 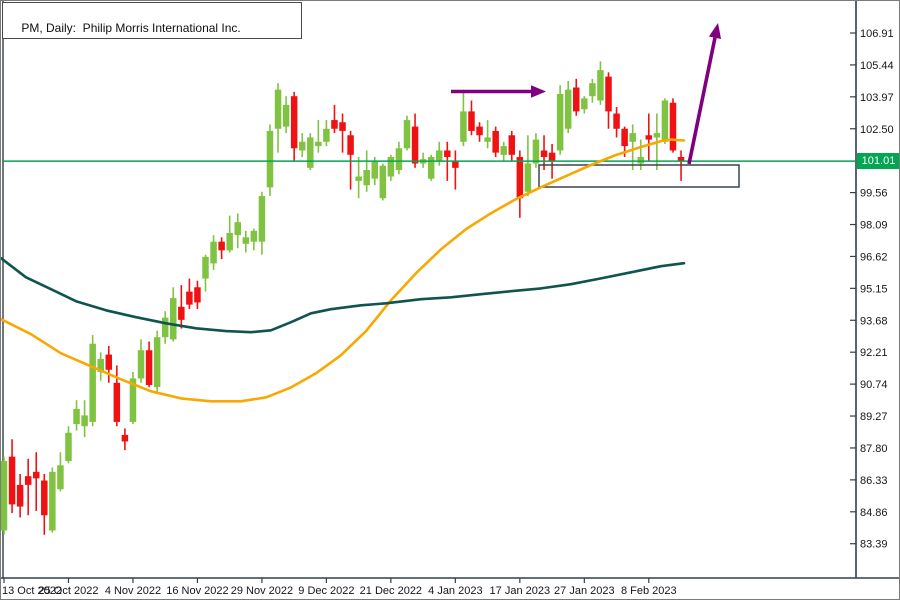 I want to click on price-tick-label: 92.21, so click(x=874, y=353).